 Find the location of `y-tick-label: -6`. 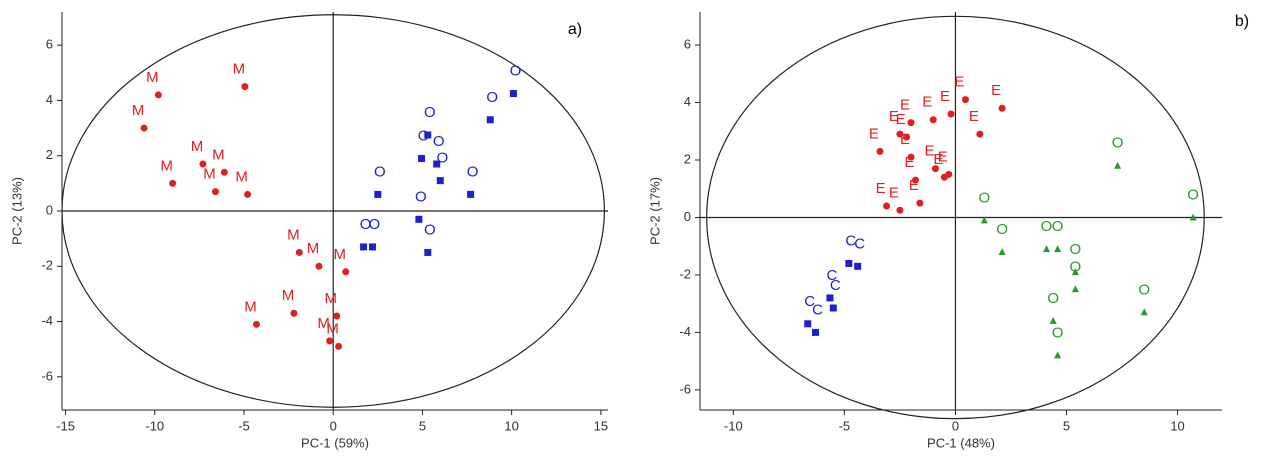

y-tick-label: -6 is located at coordinates (685, 388).